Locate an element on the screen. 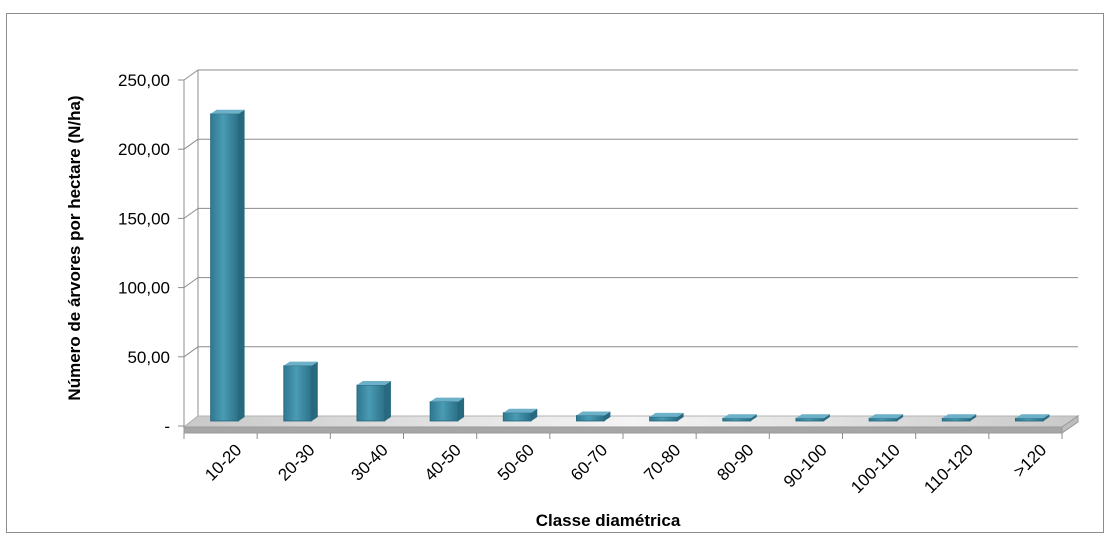  x-tick-label: 40-50 is located at coordinates (443, 462).